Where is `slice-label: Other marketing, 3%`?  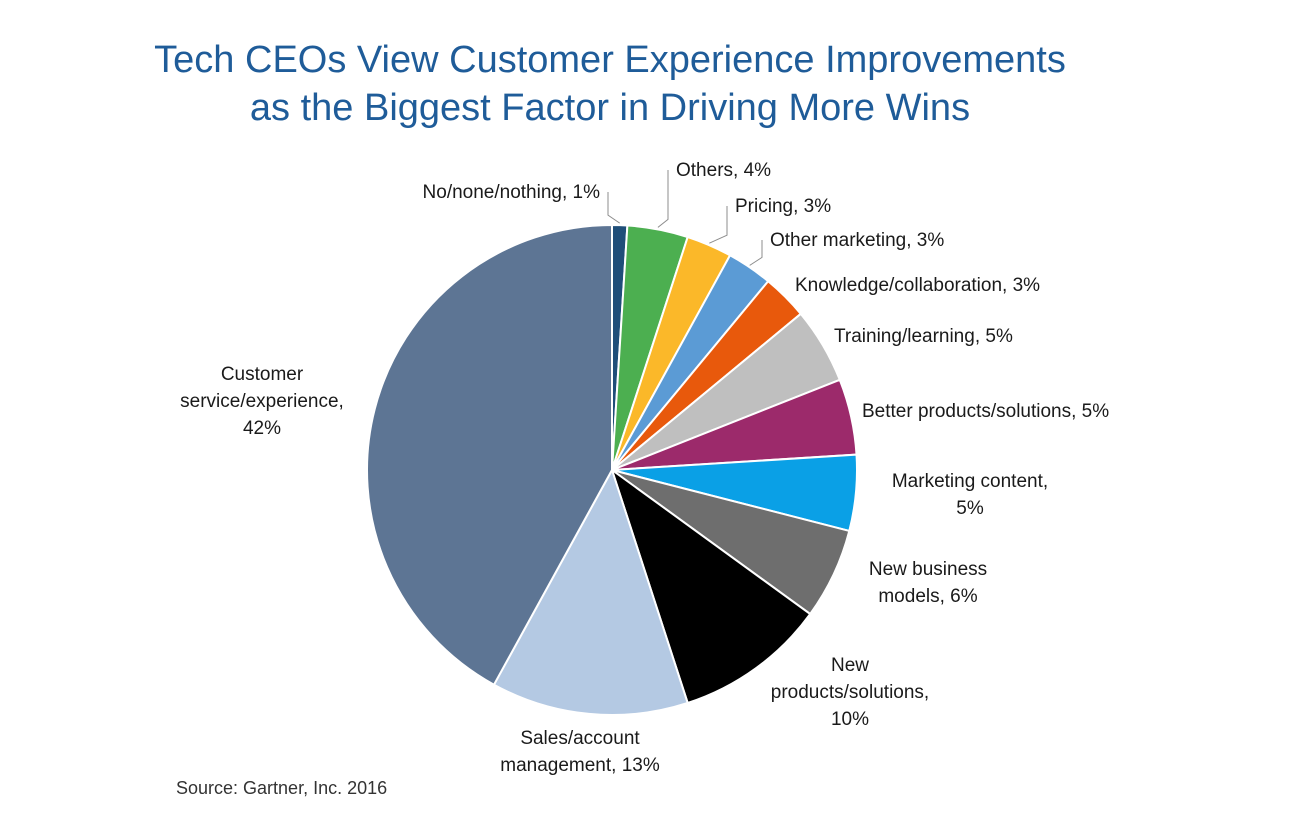
slice-label: Other marketing, 3% is located at coordinates (857, 240).